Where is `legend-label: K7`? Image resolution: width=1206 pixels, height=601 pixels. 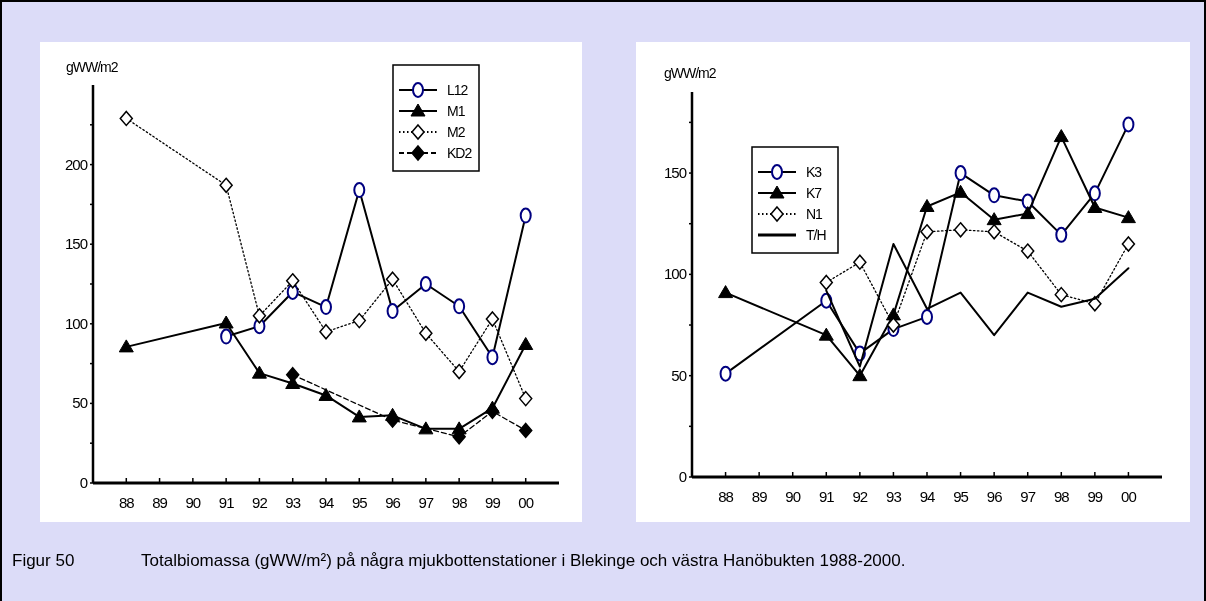
legend-label: K7 is located at coordinates (814, 193).